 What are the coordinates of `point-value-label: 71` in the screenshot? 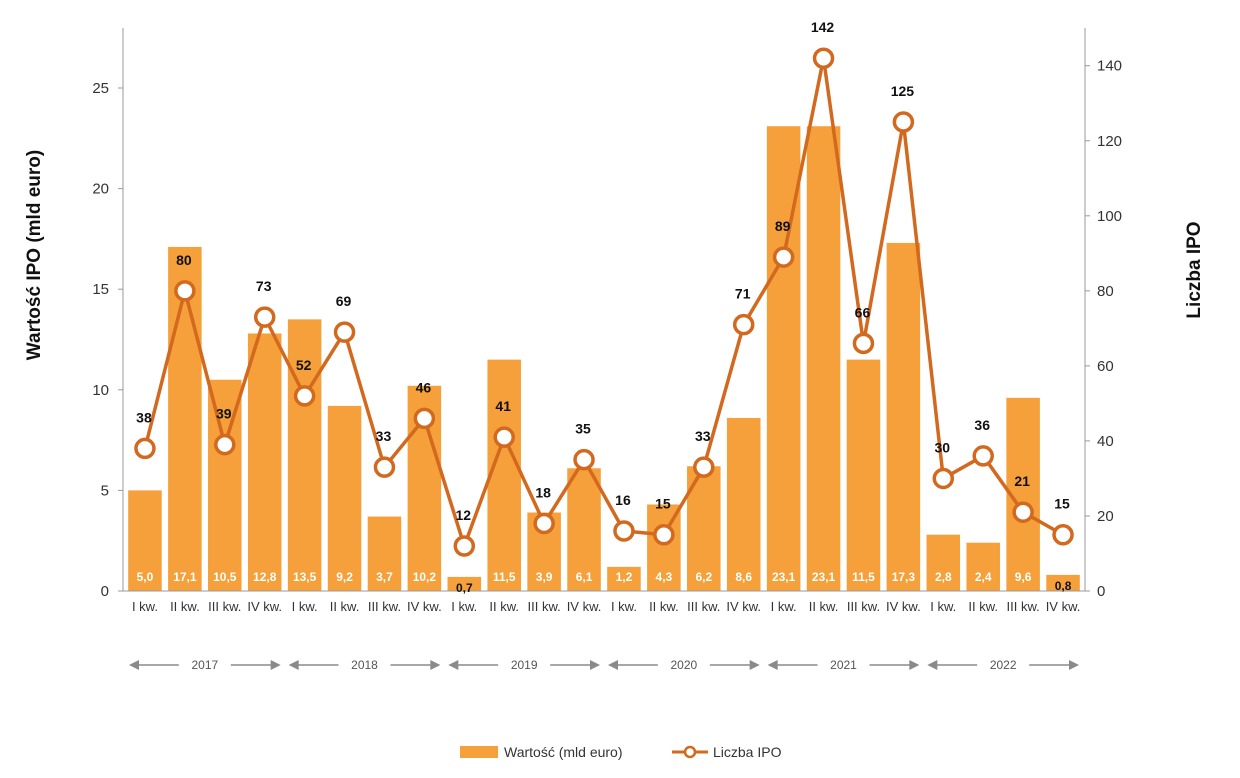 It's located at (743, 294).